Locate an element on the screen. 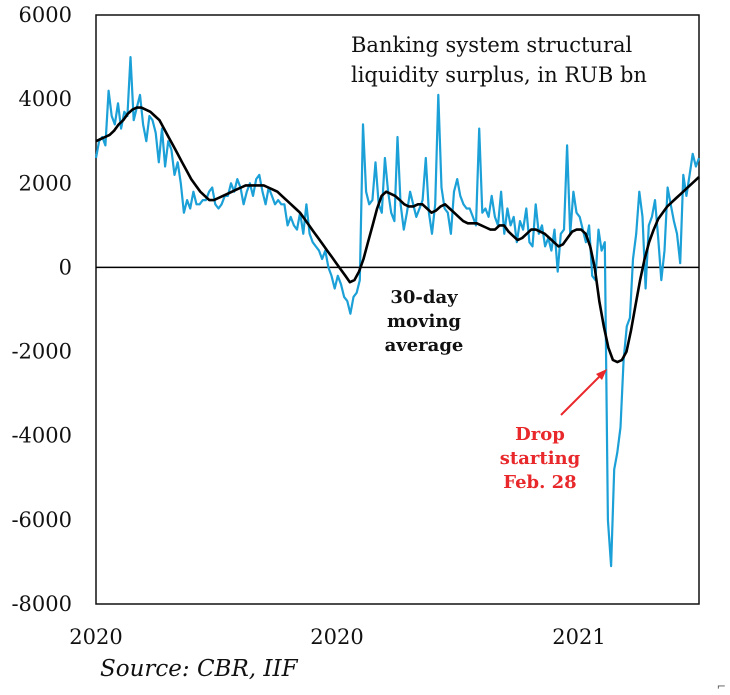  y-tick-label: -6000 is located at coordinates (41, 520).